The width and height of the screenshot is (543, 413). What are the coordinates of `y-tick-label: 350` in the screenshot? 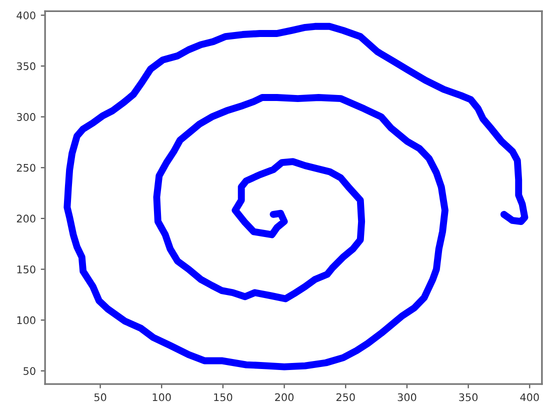 It's located at (26, 66).